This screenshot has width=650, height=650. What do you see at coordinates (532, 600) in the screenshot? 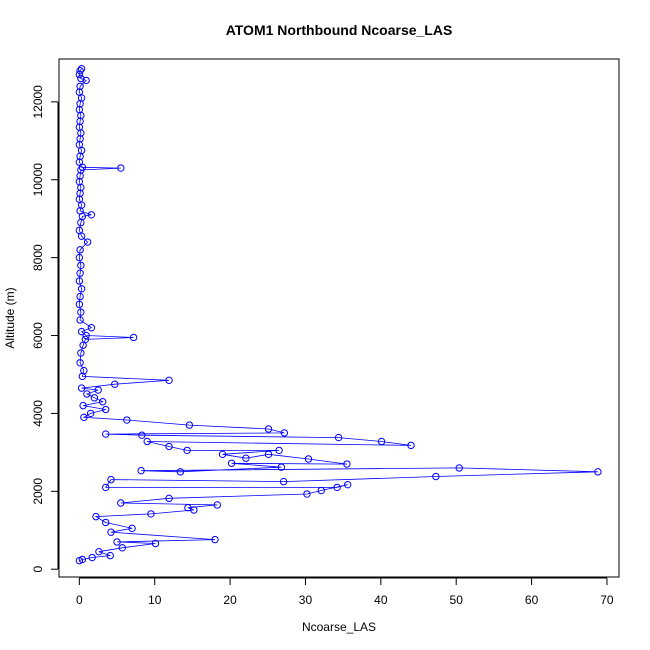
I see `x-tick-label: 60` at bounding box center [532, 600].